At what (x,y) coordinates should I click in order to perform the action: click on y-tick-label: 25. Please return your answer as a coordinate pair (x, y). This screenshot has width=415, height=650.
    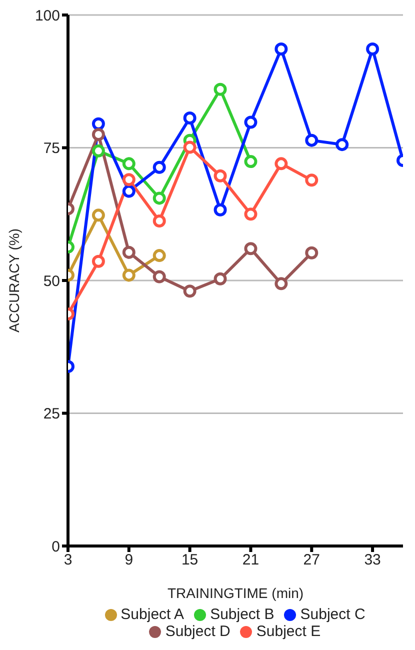
    Looking at the image, I should click on (51, 414).